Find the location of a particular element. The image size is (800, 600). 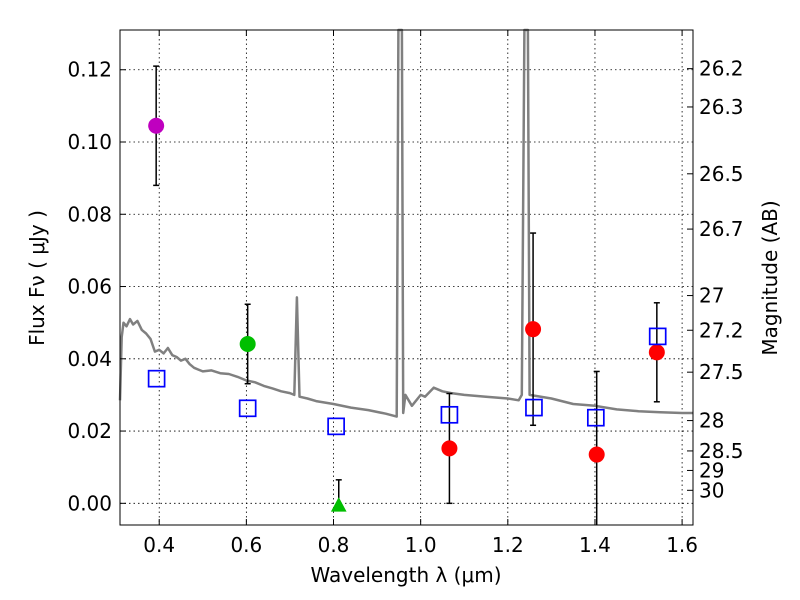

right-tick-label: 26.5 is located at coordinates (721, 174).